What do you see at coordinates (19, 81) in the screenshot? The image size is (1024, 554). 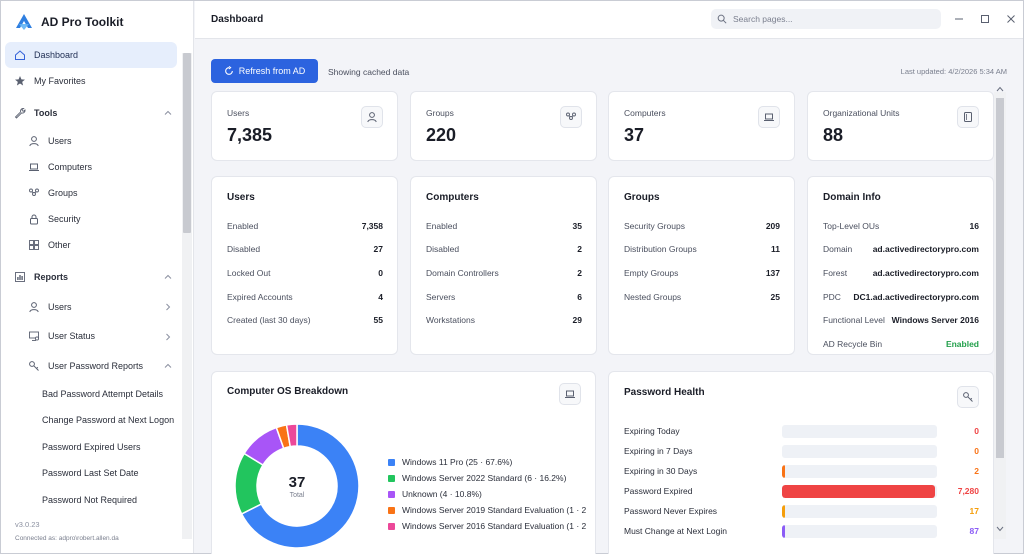 I see `star-icon` at bounding box center [19, 81].